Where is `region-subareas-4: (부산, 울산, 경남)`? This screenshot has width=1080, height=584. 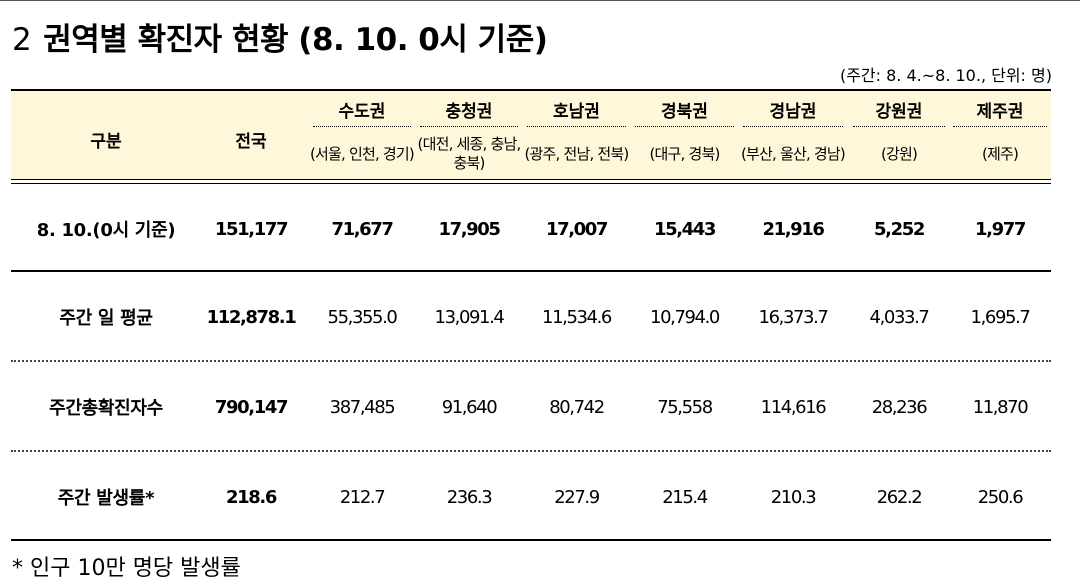 region-subareas-4: (부산, 울산, 경남) is located at coordinates (793, 153).